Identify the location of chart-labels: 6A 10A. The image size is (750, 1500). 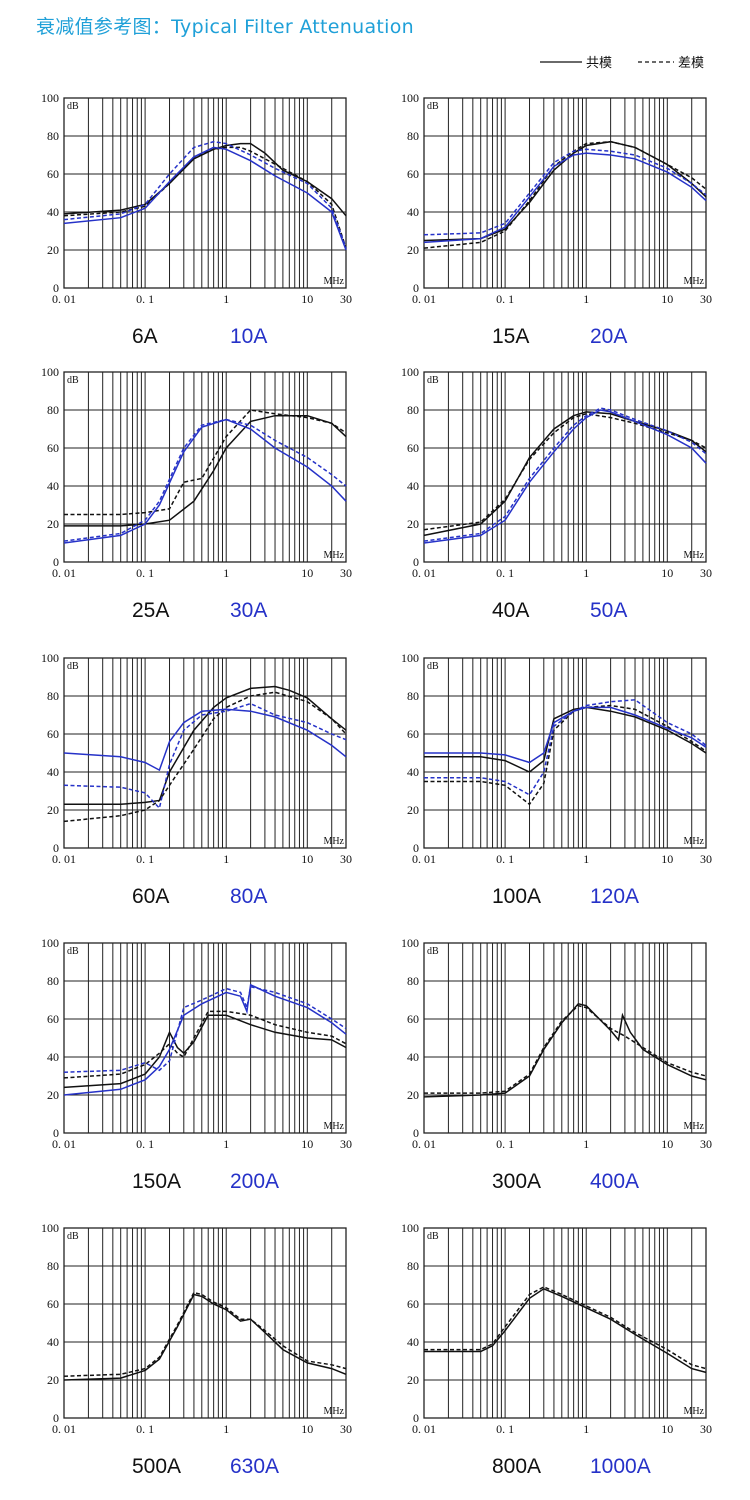
(178, 340).